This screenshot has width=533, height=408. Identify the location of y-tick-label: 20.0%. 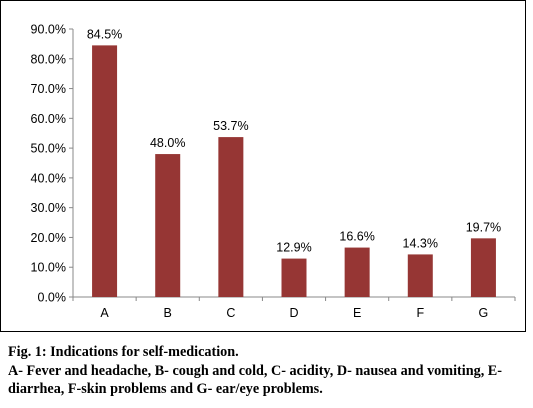
(48, 238).